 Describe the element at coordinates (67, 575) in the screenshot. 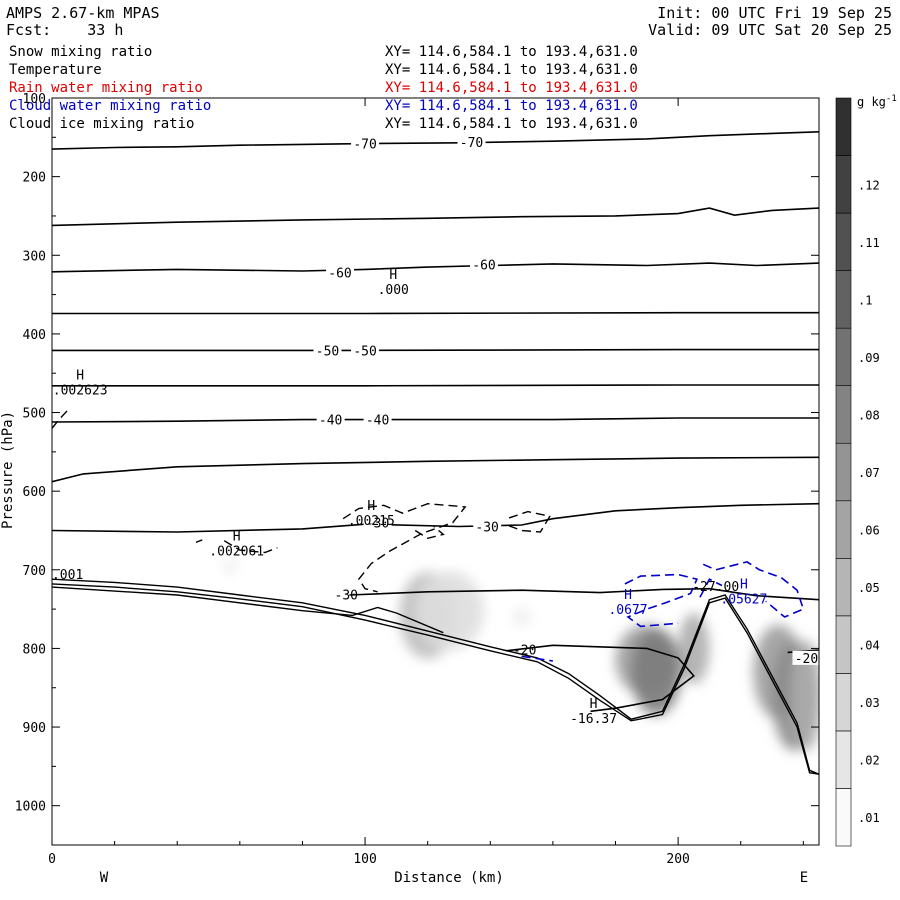

I see `contour-label: .001` at that location.